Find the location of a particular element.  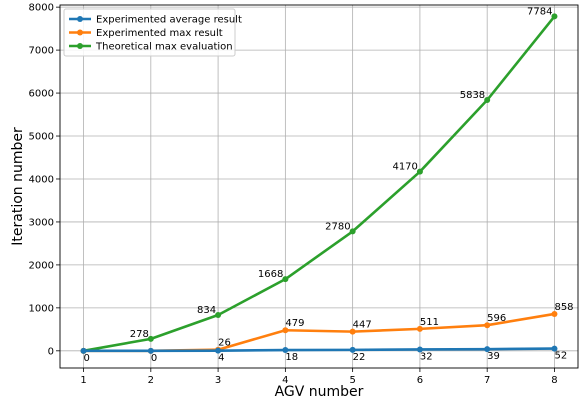

series-1-data-label-2: 26 is located at coordinates (224, 343).